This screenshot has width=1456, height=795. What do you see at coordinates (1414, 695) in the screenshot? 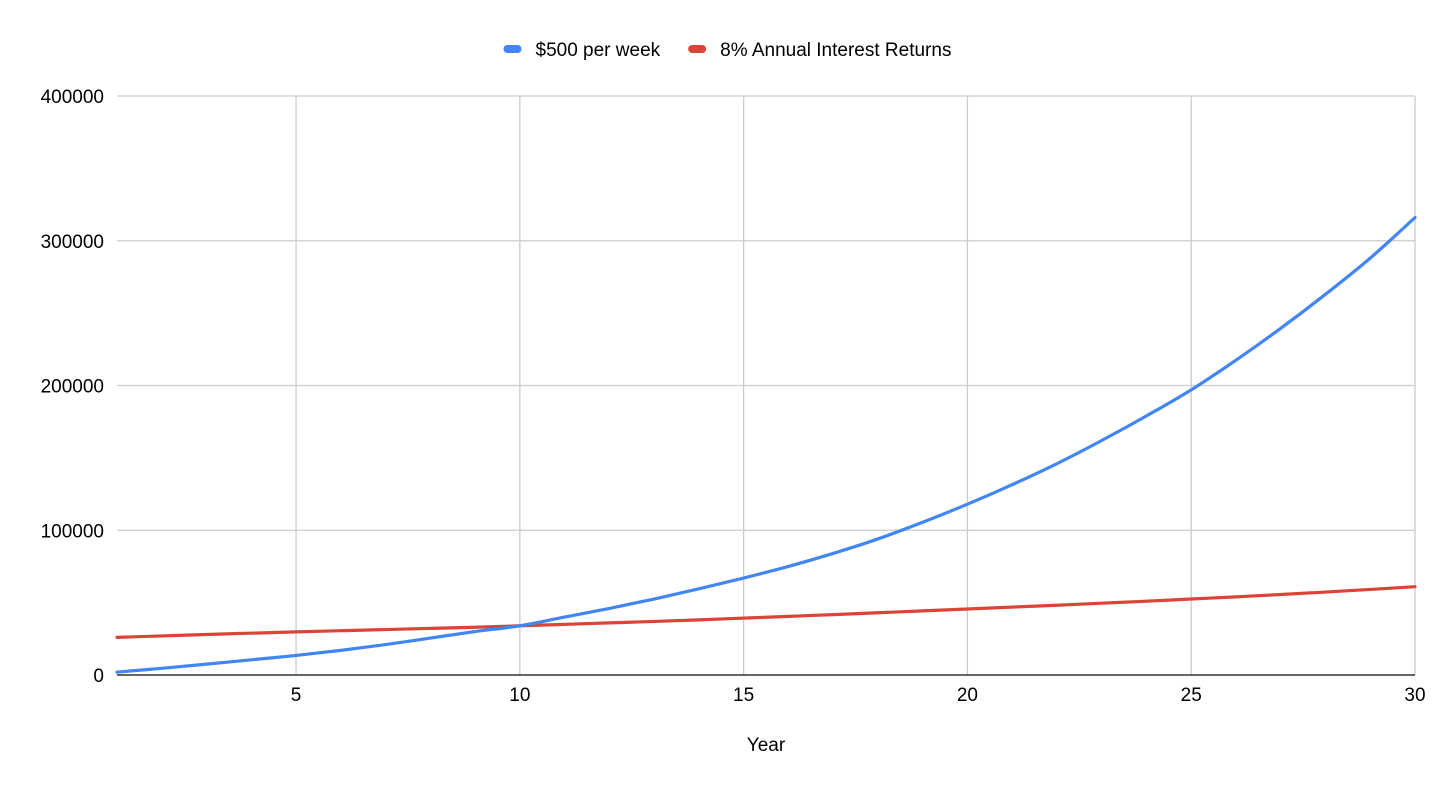
I see `x-tick-label: 30` at bounding box center [1414, 695].